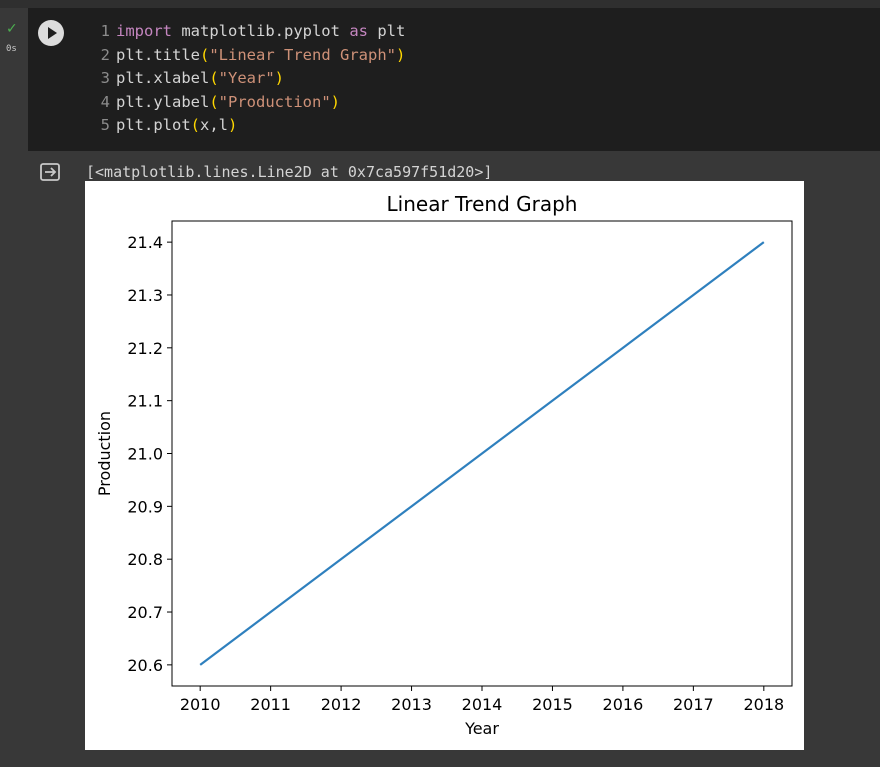 The image size is (880, 767). Describe the element at coordinates (145, 454) in the screenshot. I see `y-tick-label: 21.0` at that location.